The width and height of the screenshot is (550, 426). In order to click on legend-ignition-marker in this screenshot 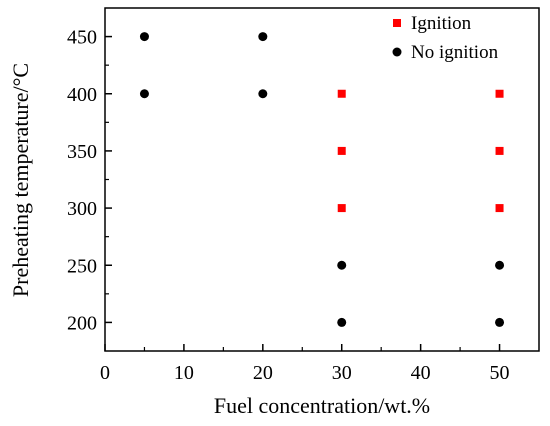, I will do `click(397, 23)`.